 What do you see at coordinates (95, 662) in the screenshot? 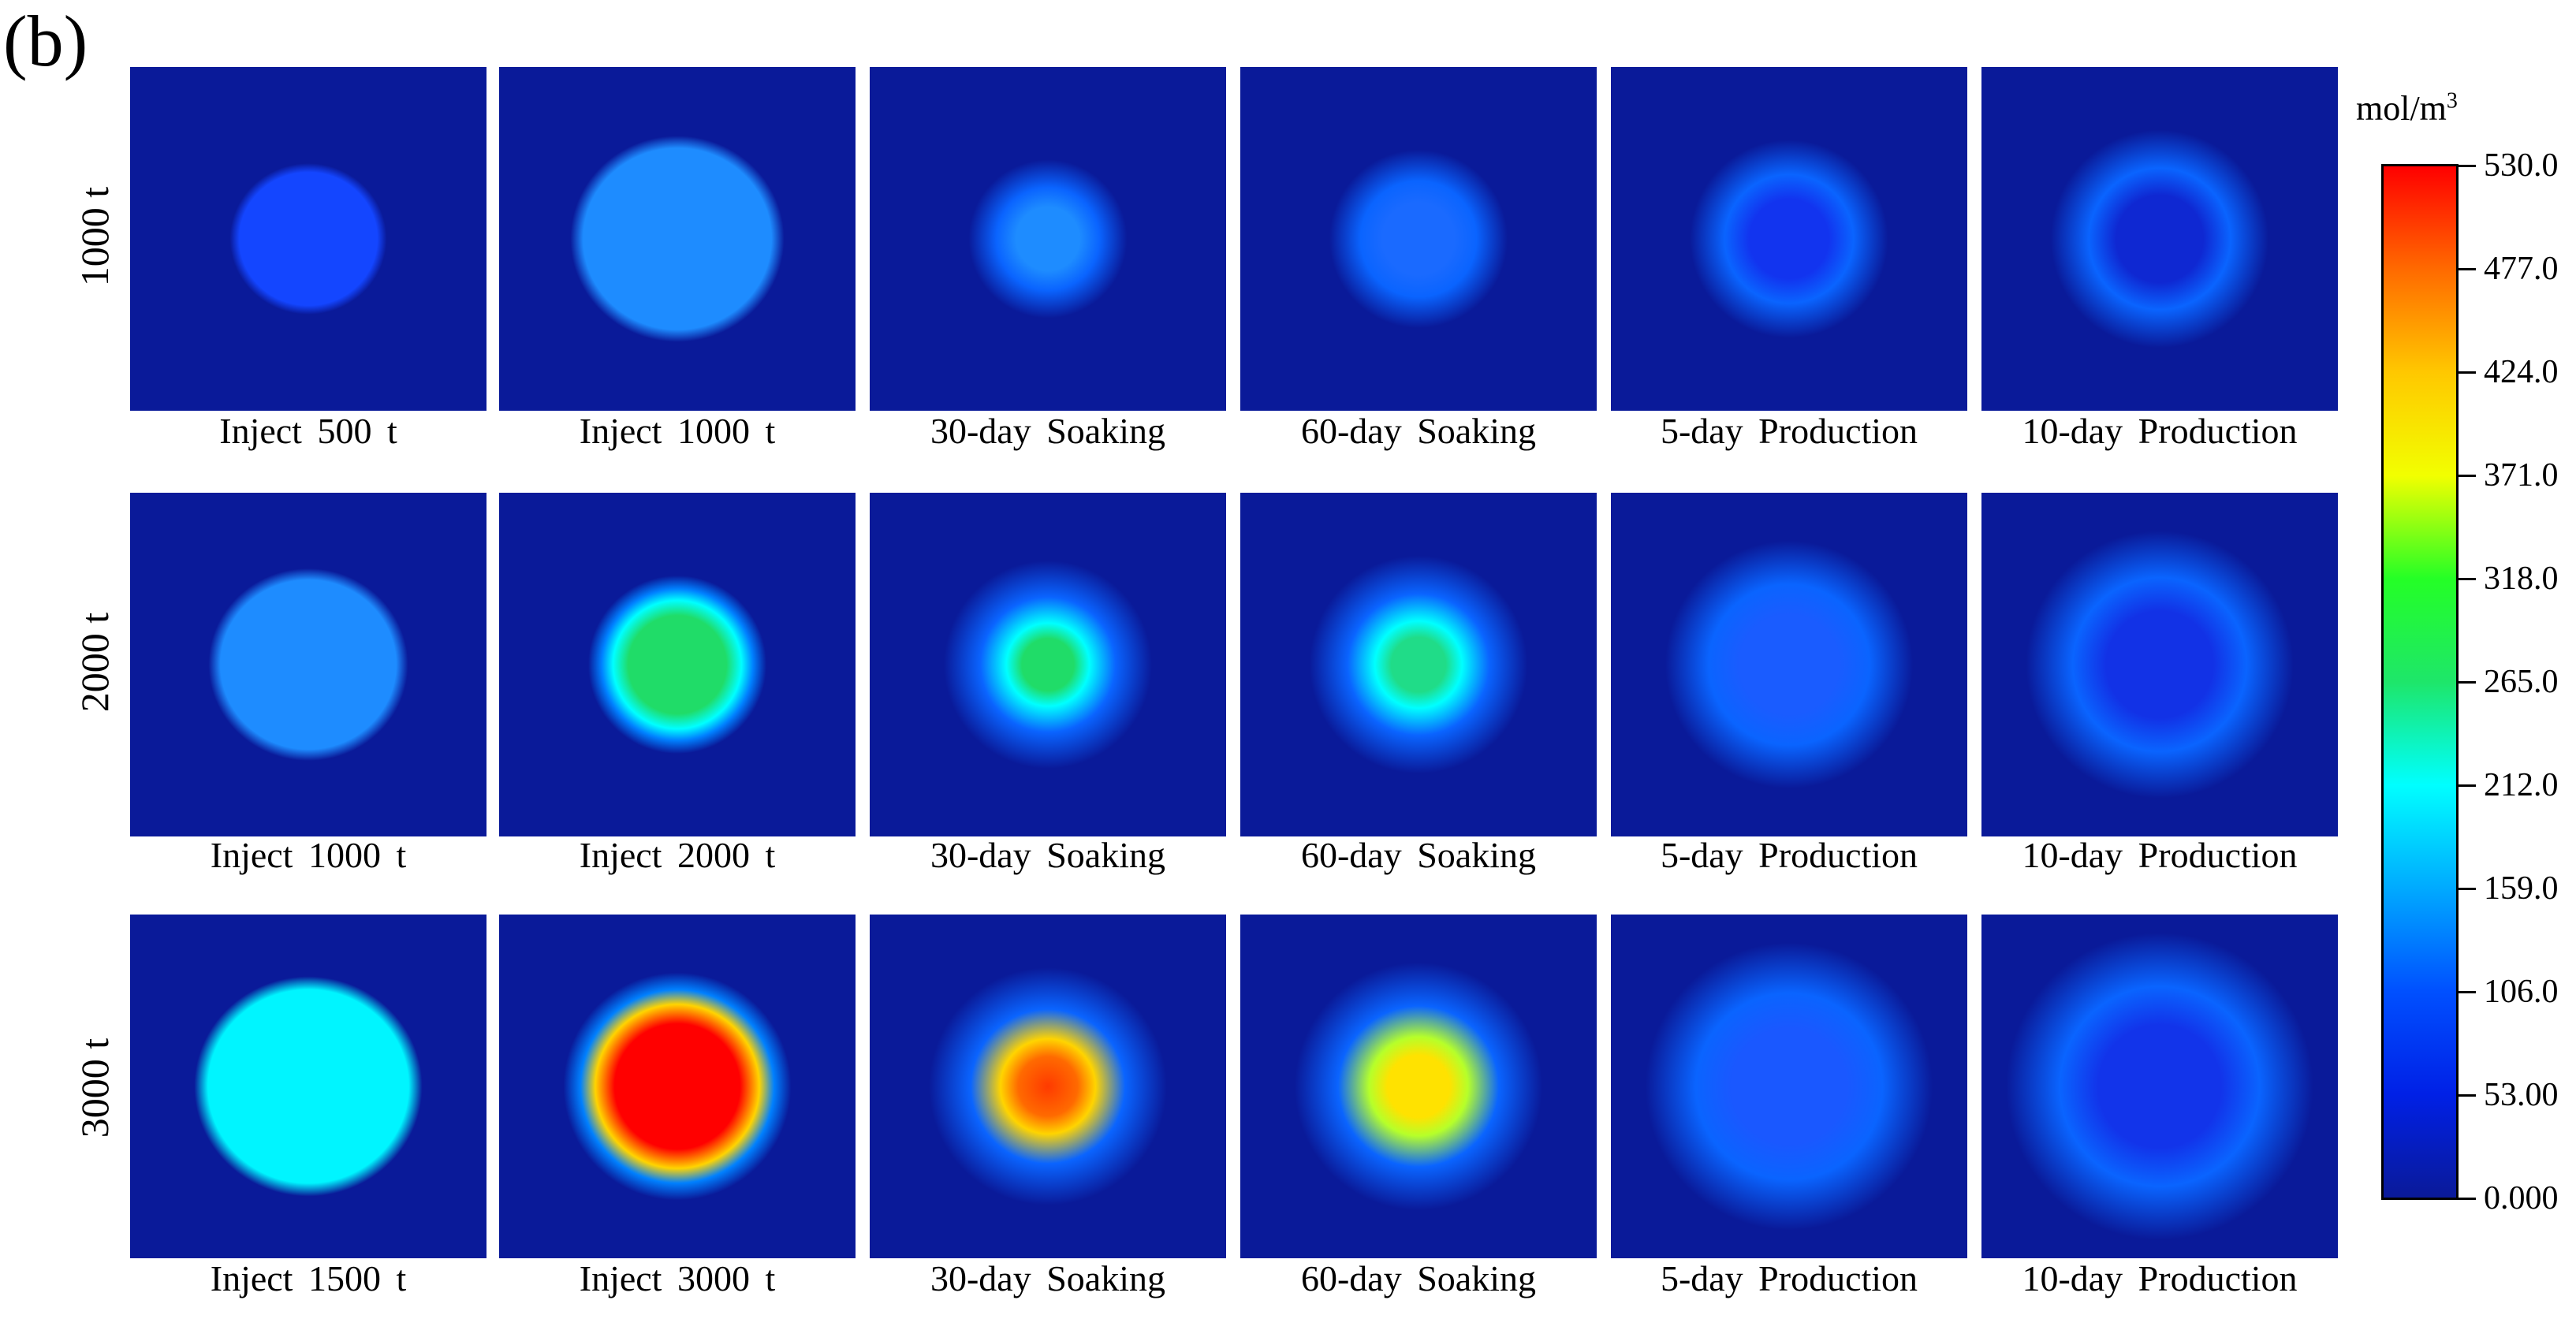
I see `row-label-2: 2000 t` at bounding box center [95, 662].